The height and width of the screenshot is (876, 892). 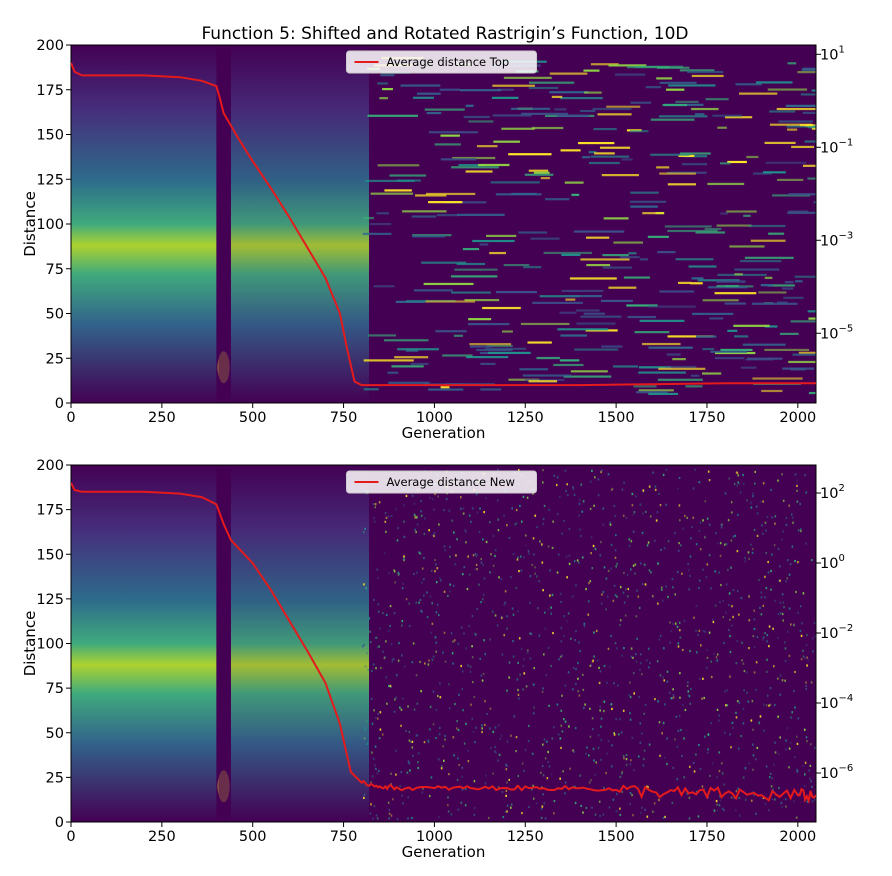 What do you see at coordinates (55, 778) in the screenshot?
I see `y-tick-label: 25` at bounding box center [55, 778].